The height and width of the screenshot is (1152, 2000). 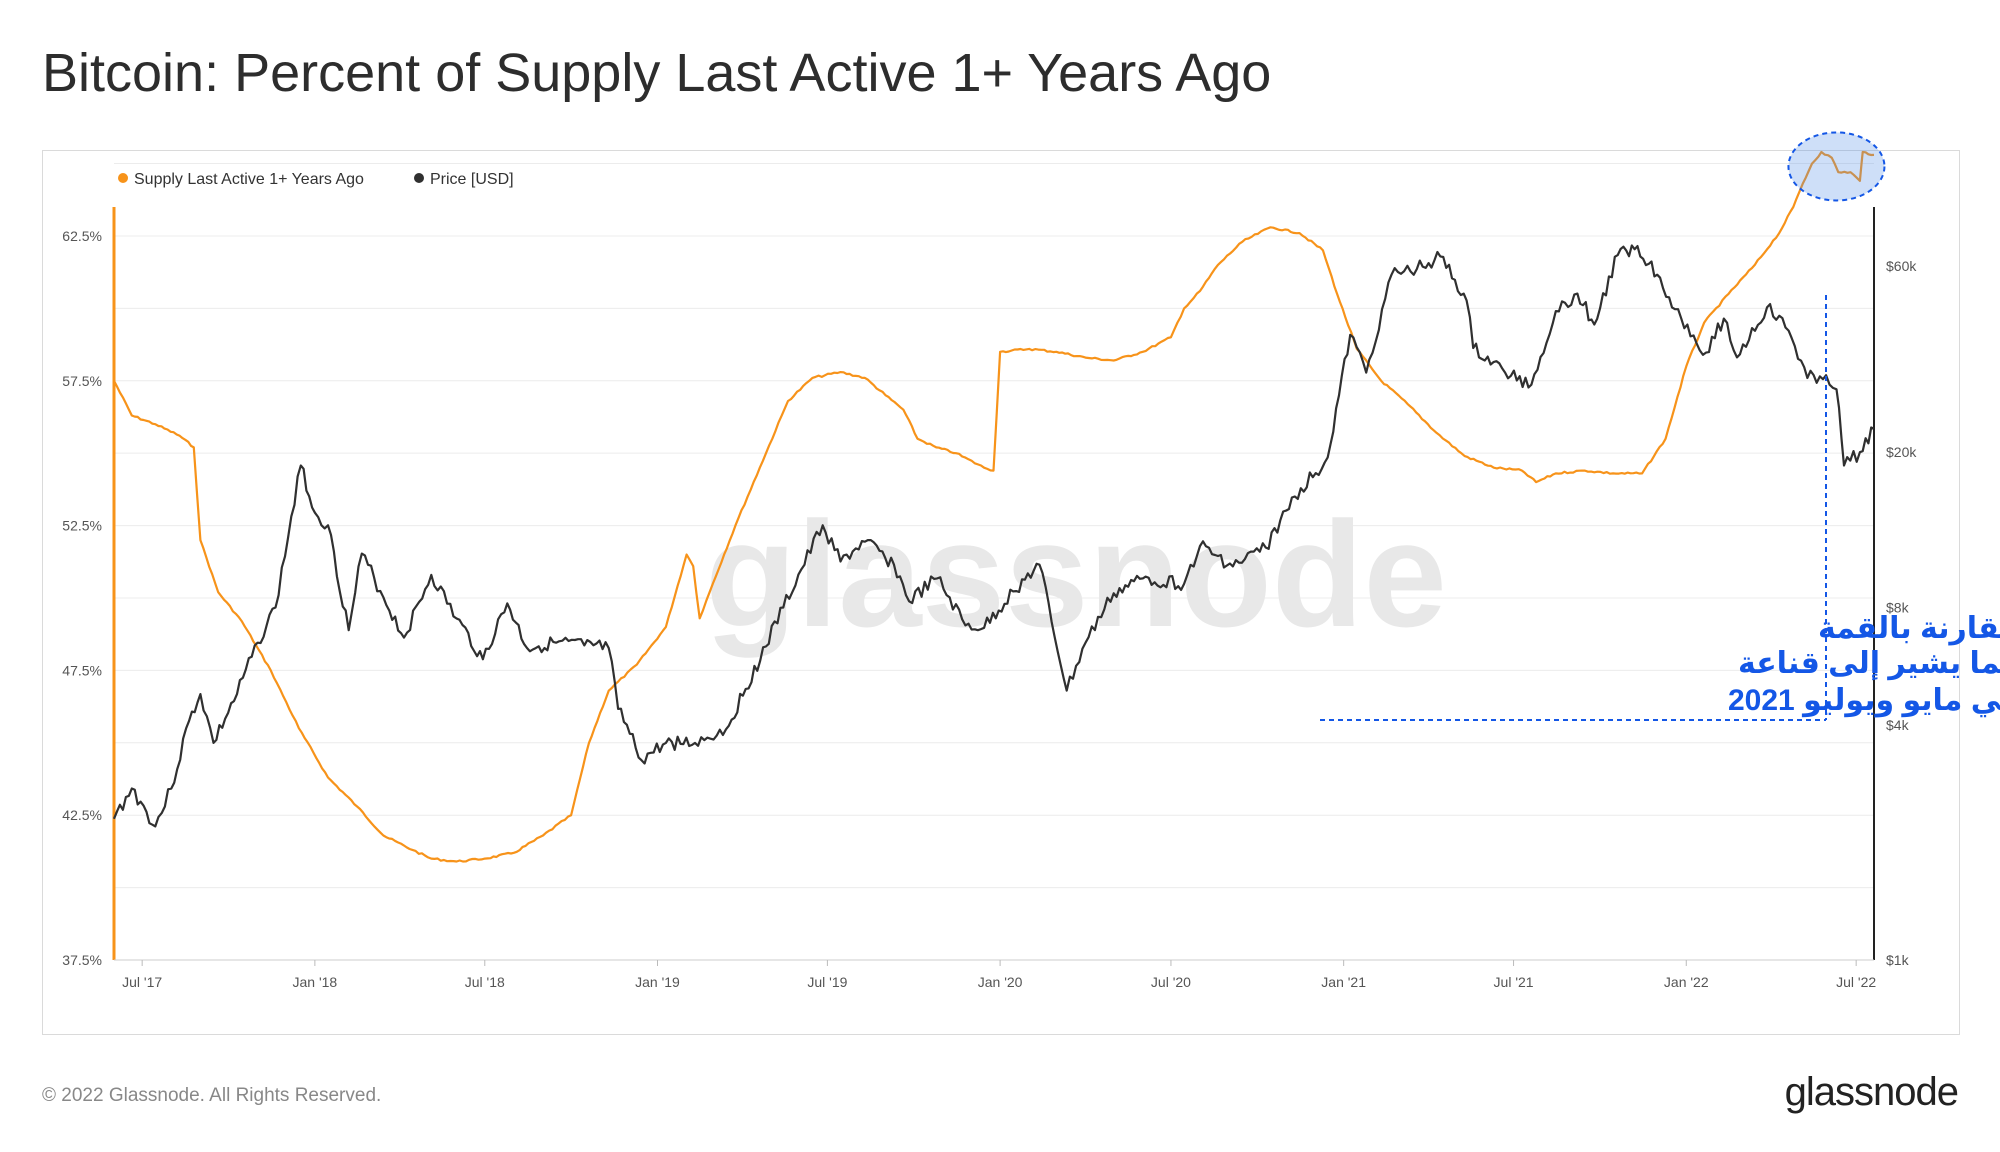 I want to click on legend-item-price: Price [USD], so click(x=464, y=179).